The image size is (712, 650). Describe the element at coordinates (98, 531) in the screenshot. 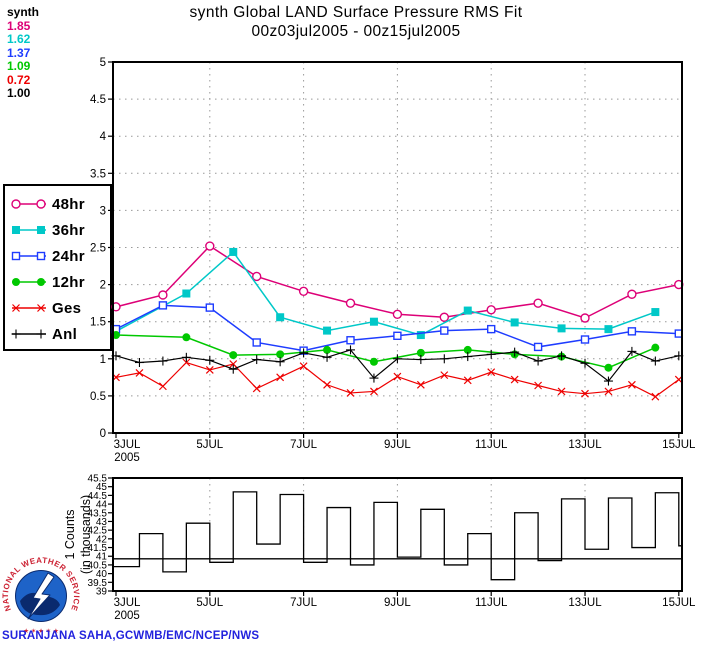

I see `svg-text: 42.5` at that location.